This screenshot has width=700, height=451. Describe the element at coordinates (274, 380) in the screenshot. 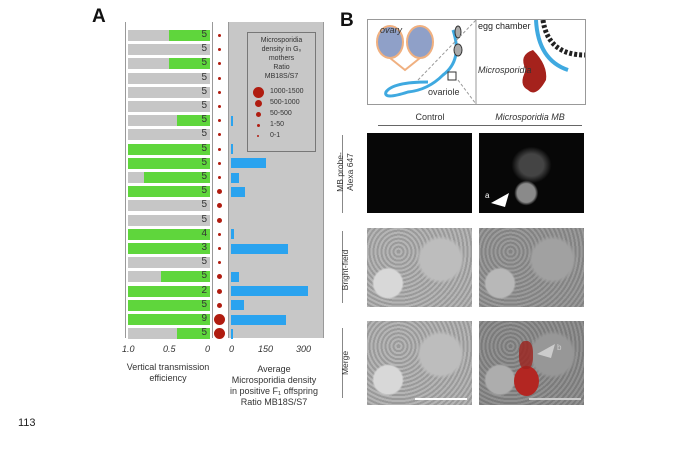

I see `label-line: Microsporidia density` at that location.